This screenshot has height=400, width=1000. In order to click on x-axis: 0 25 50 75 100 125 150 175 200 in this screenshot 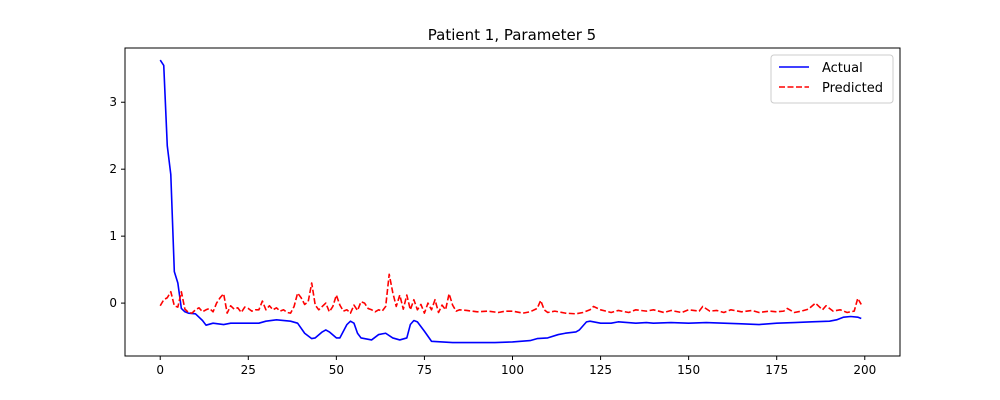, I will do `click(516, 366)`.